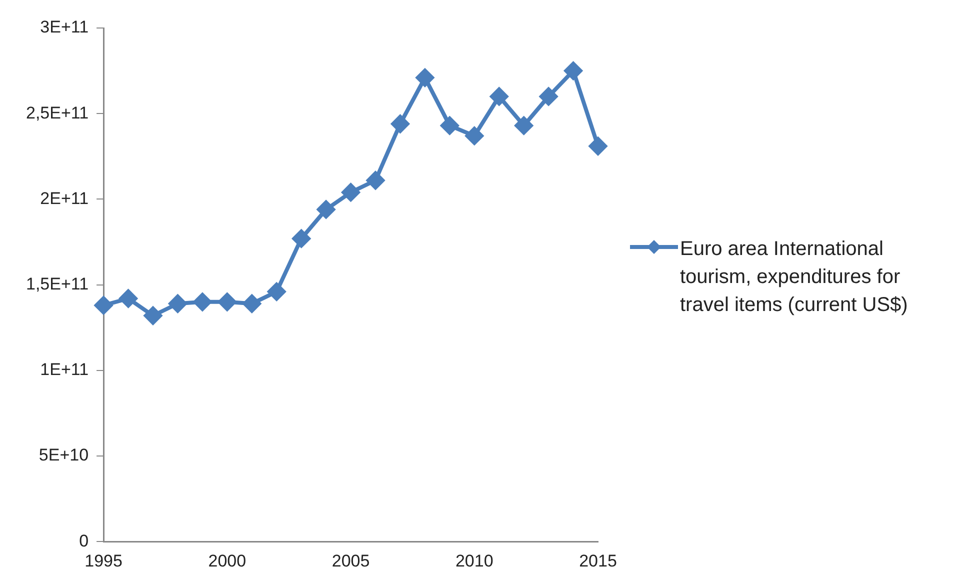 This screenshot has width=965, height=583. I want to click on y-tick-label: 5E+10, so click(63, 455).